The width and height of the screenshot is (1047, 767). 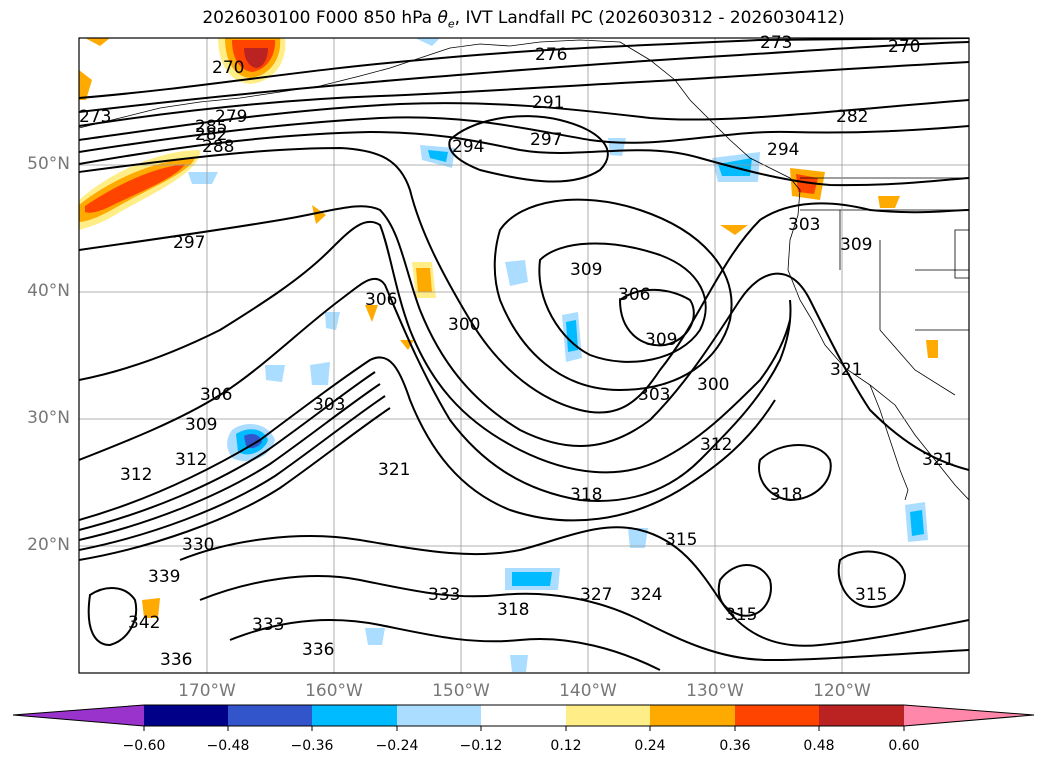 What do you see at coordinates (461, 691) in the screenshot?
I see `lon-label: 150°W` at bounding box center [461, 691].